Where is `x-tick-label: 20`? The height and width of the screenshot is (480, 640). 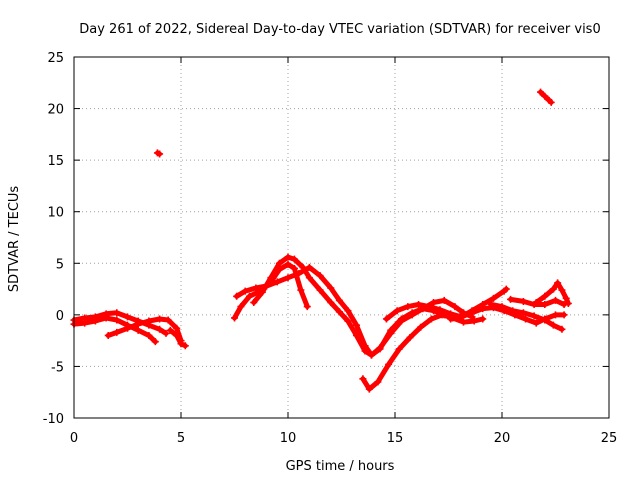
x-tick-label: 20 is located at coordinates (502, 438).